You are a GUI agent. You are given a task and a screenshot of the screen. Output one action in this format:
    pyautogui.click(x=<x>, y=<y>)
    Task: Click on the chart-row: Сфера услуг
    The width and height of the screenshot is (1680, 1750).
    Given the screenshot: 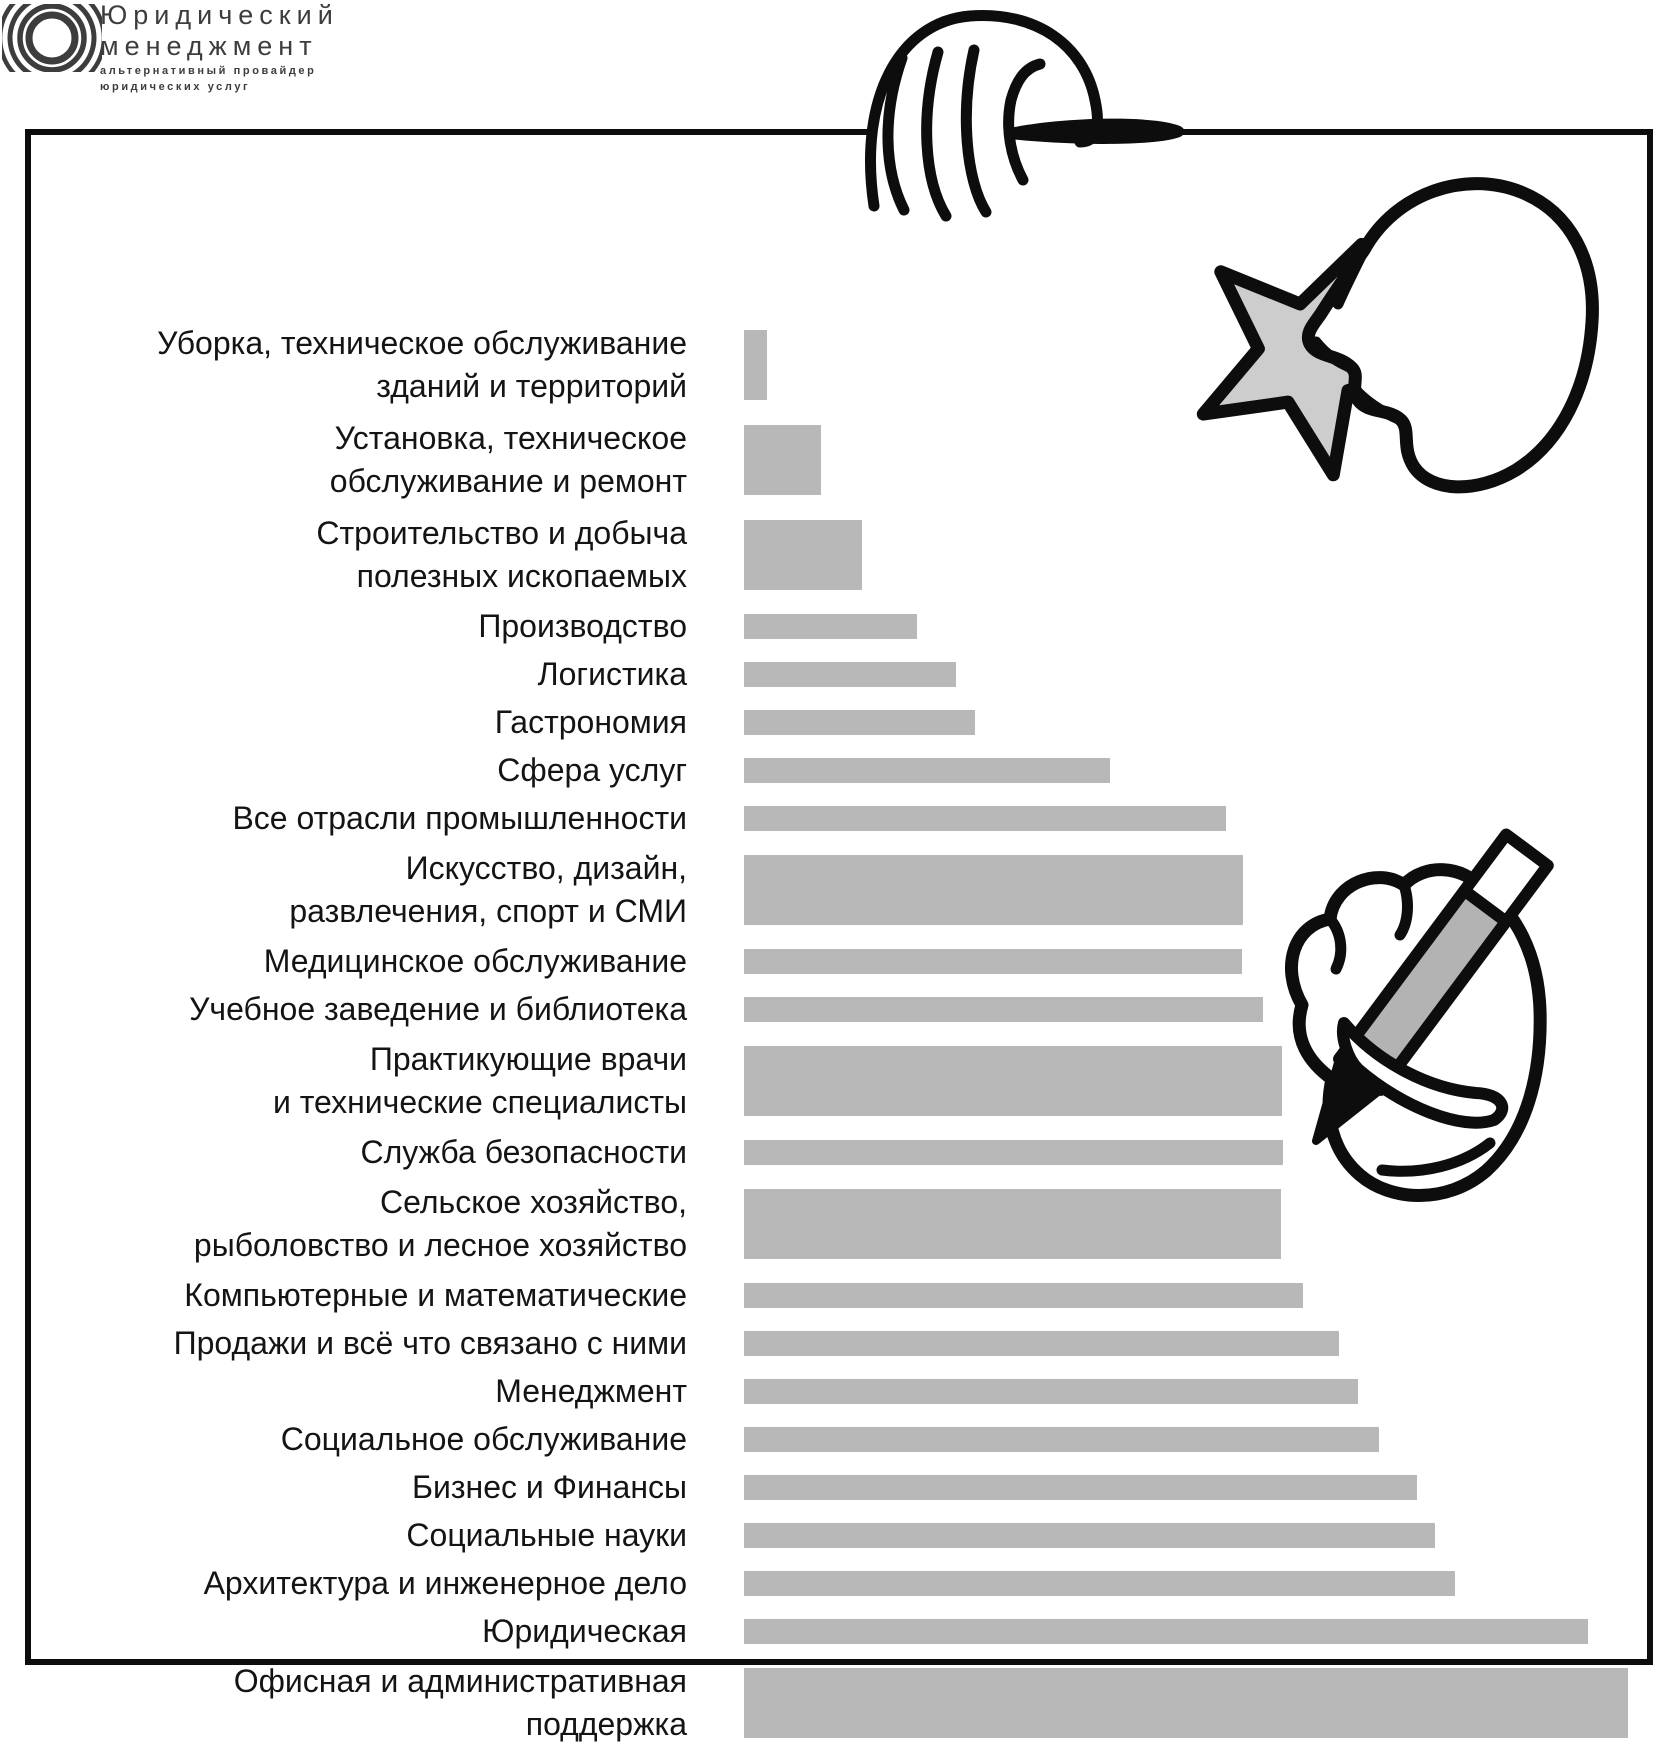 What is the action you would take?
    pyautogui.click(x=871, y=770)
    